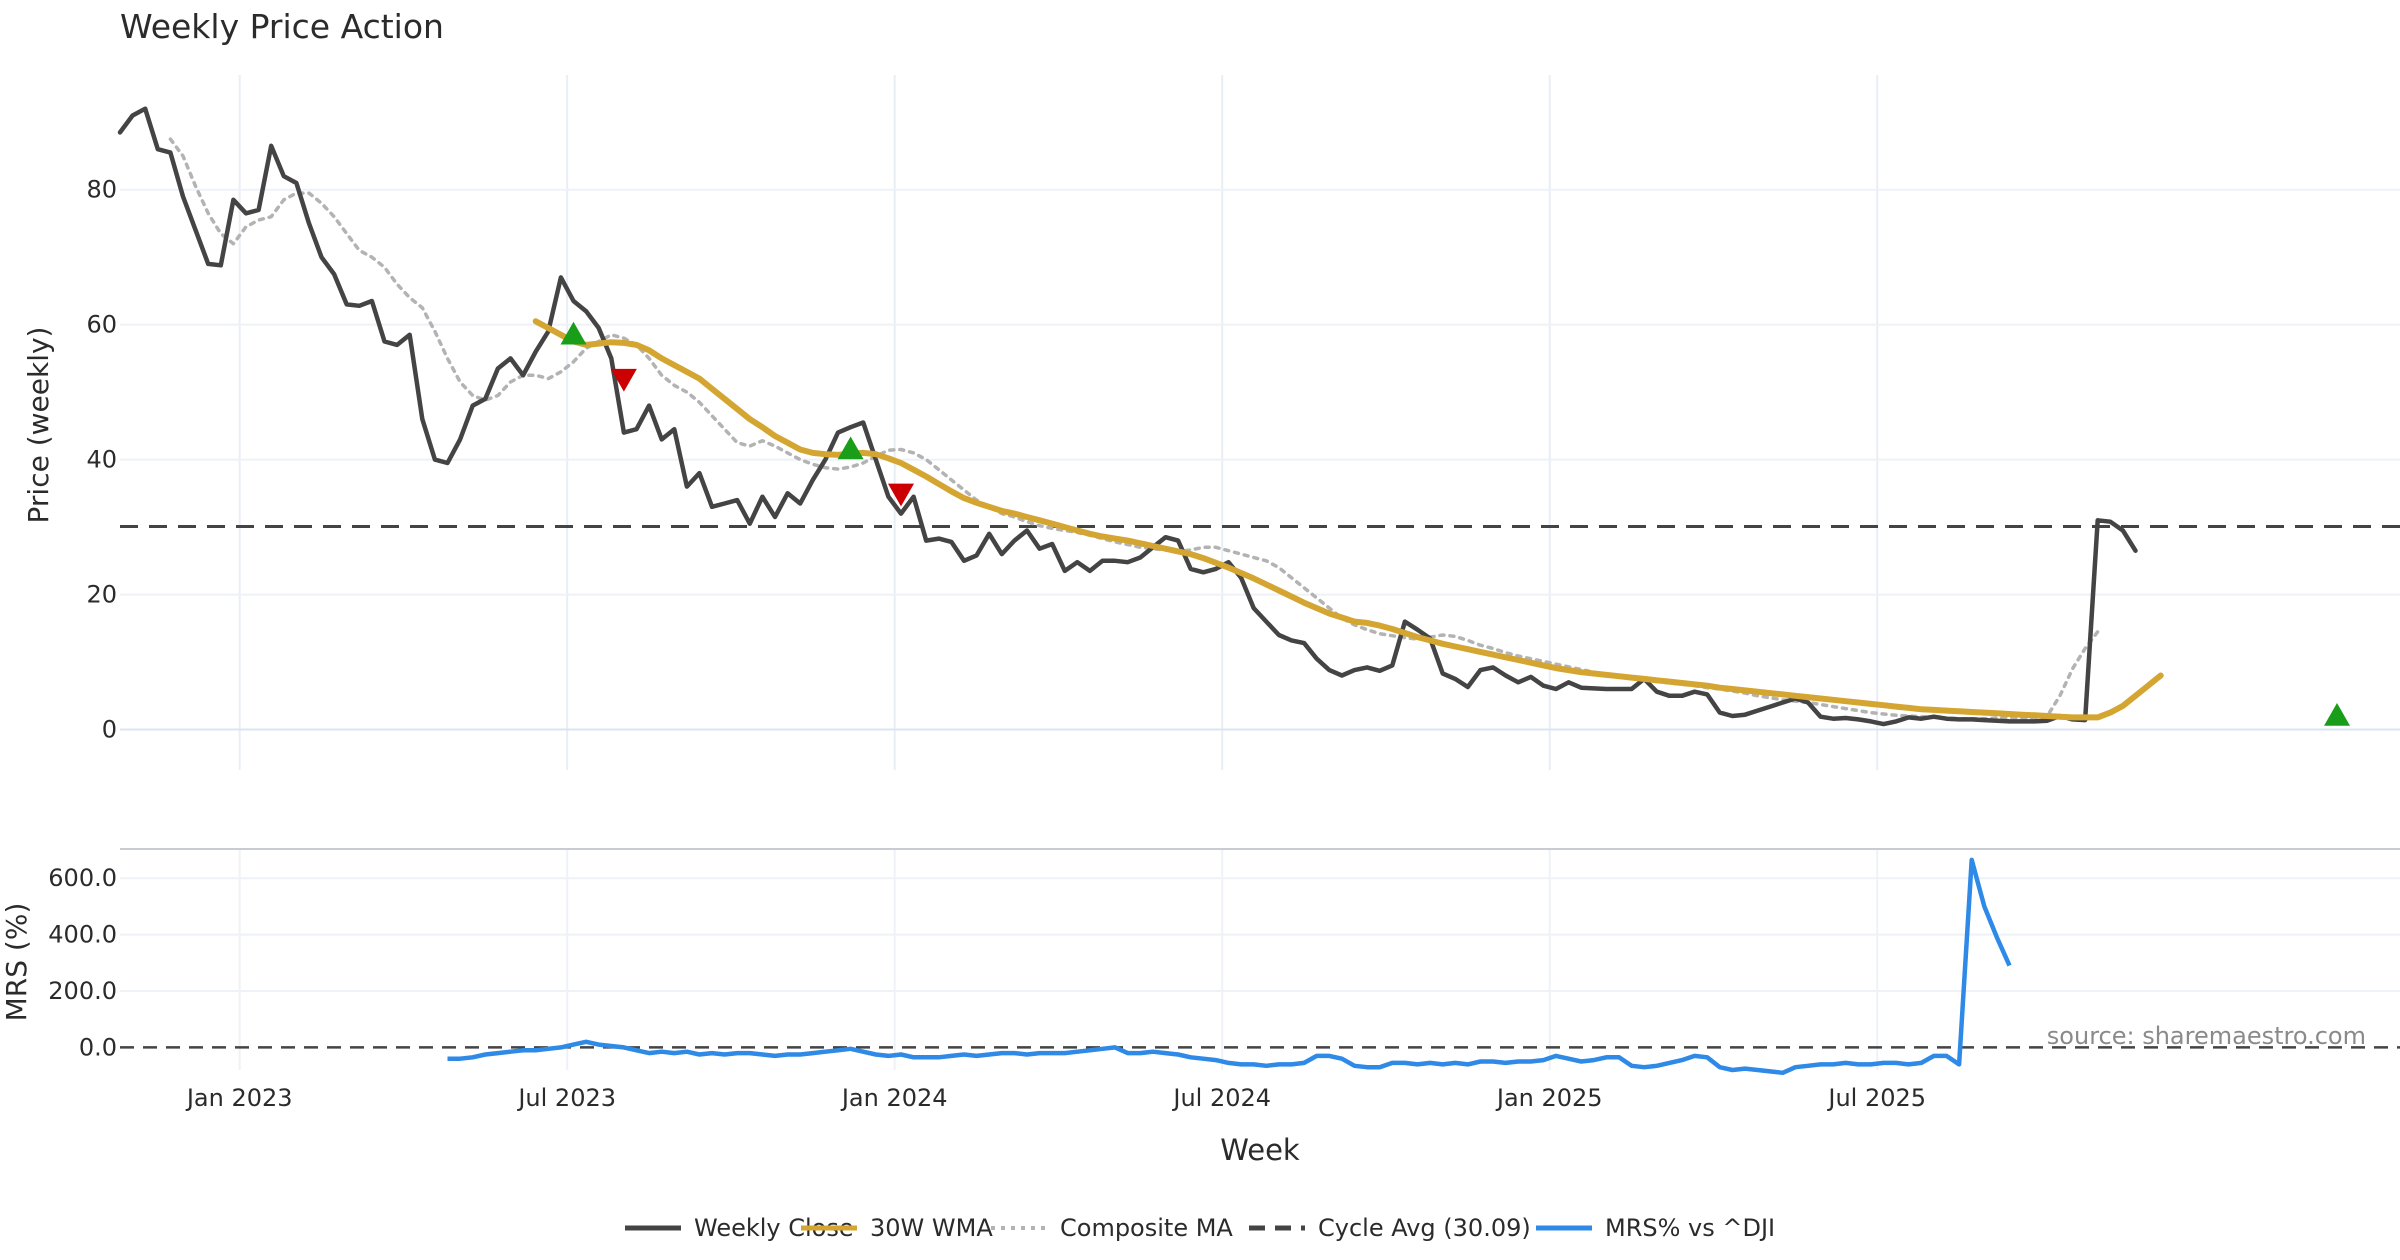 The width and height of the screenshot is (2400, 1260). I want to click on legend-label: MRS% vs ^DJI, so click(1690, 1228).